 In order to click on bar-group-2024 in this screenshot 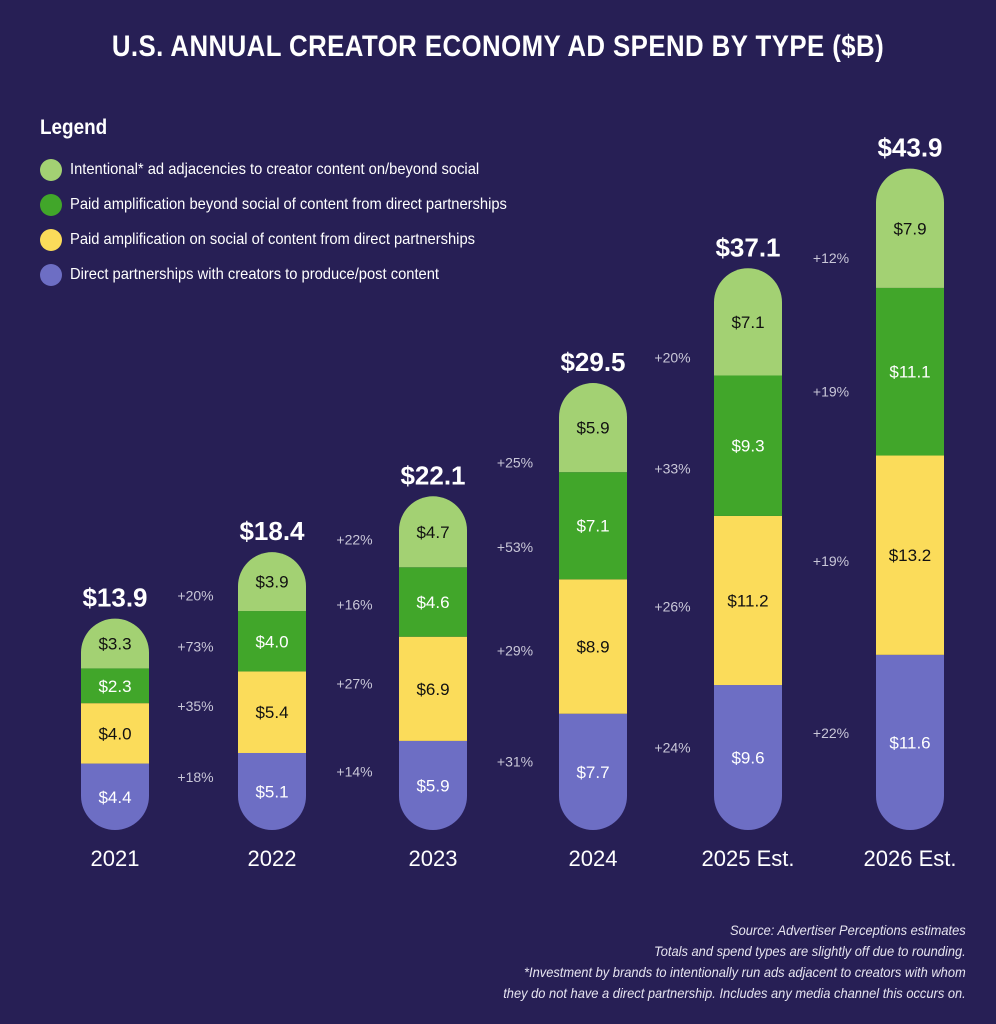, I will do `click(593, 606)`.